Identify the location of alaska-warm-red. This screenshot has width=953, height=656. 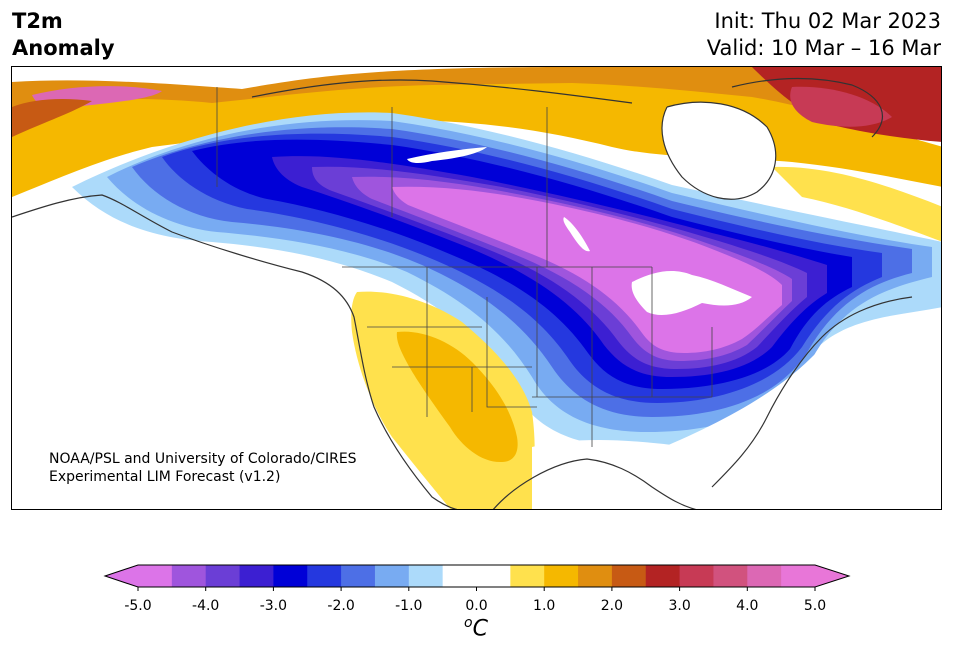
(52, 118).